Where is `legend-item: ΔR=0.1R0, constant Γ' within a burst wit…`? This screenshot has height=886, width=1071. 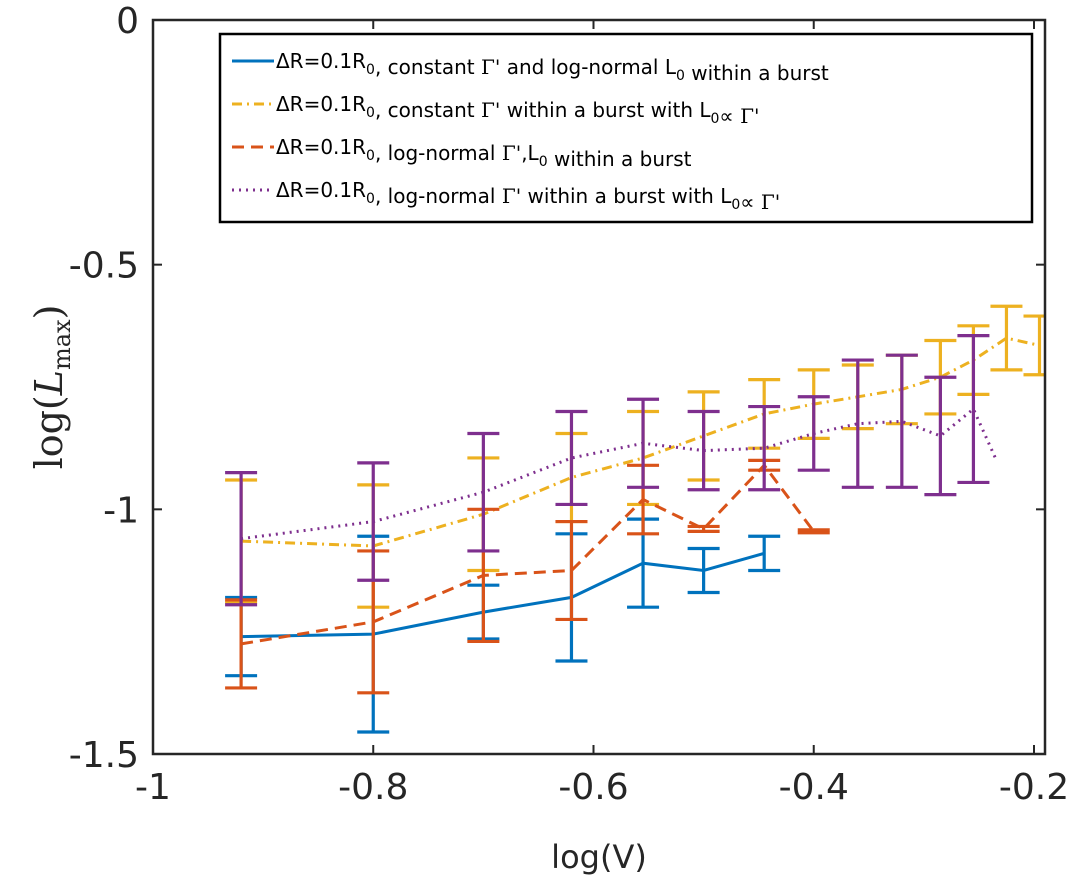
legend-item: ΔR=0.1R0, constant Γ' within a burst wit… is located at coordinates (495, 110).